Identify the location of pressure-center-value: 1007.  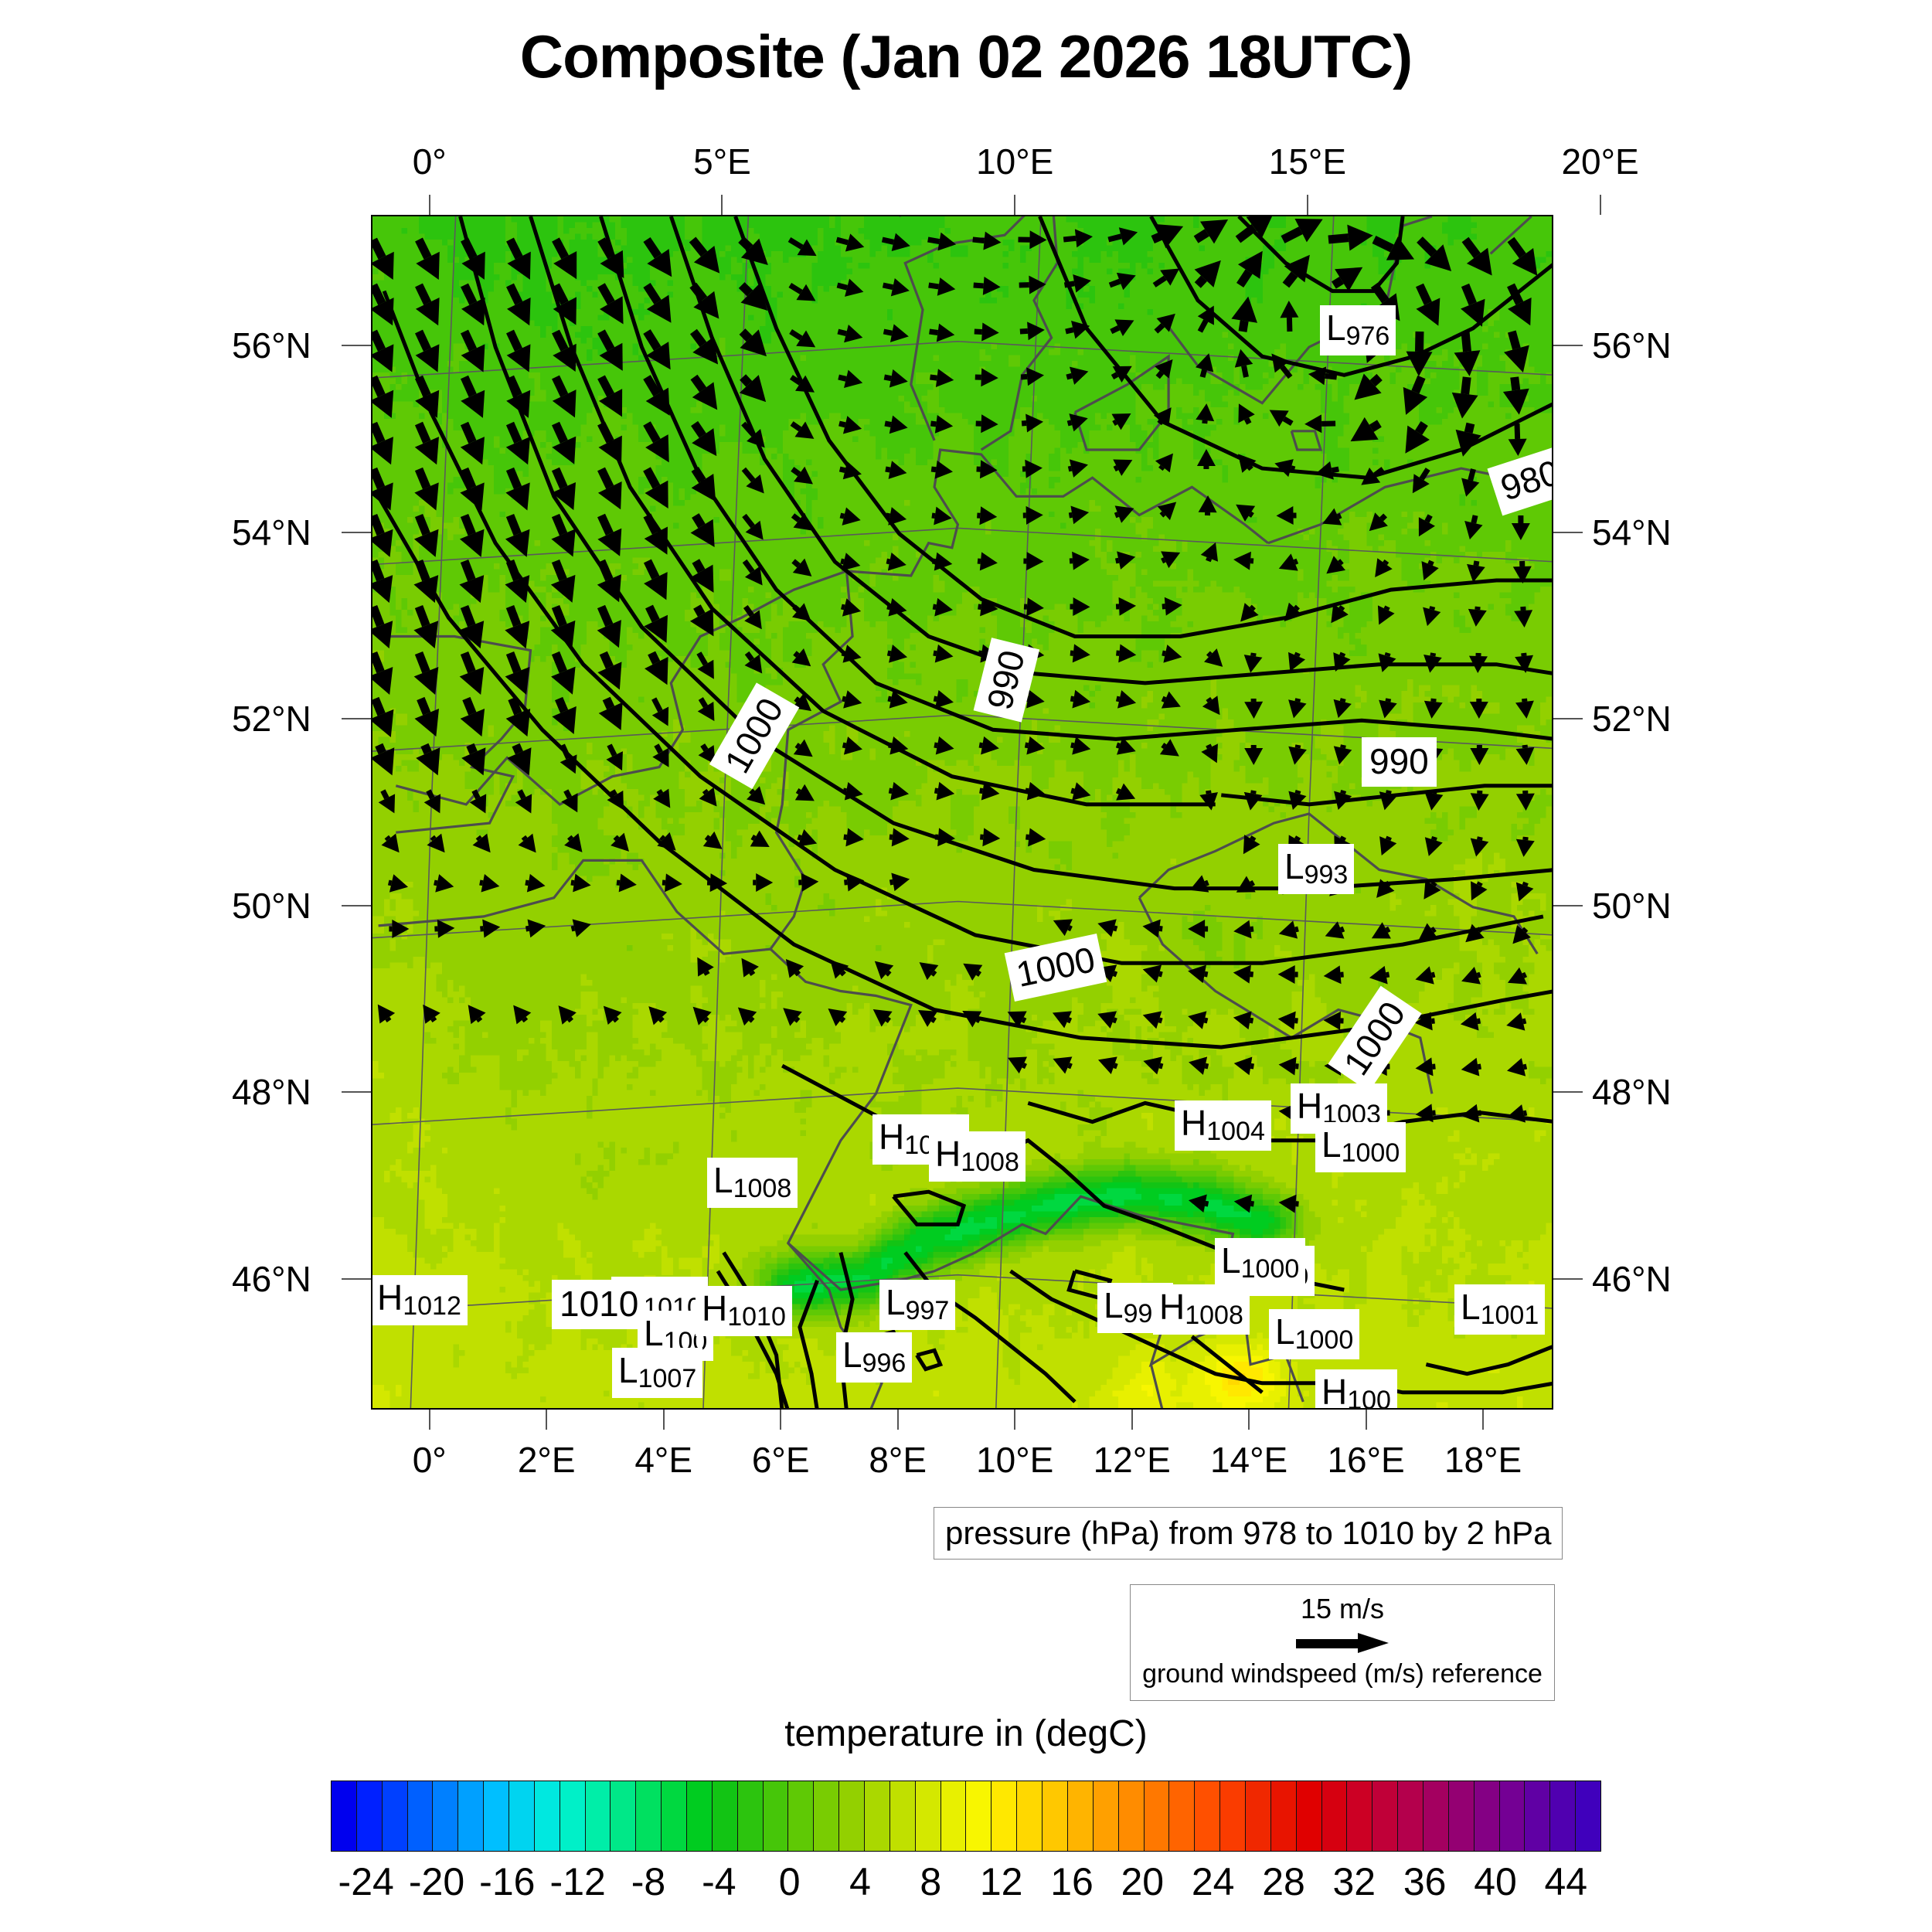
(667, 1378).